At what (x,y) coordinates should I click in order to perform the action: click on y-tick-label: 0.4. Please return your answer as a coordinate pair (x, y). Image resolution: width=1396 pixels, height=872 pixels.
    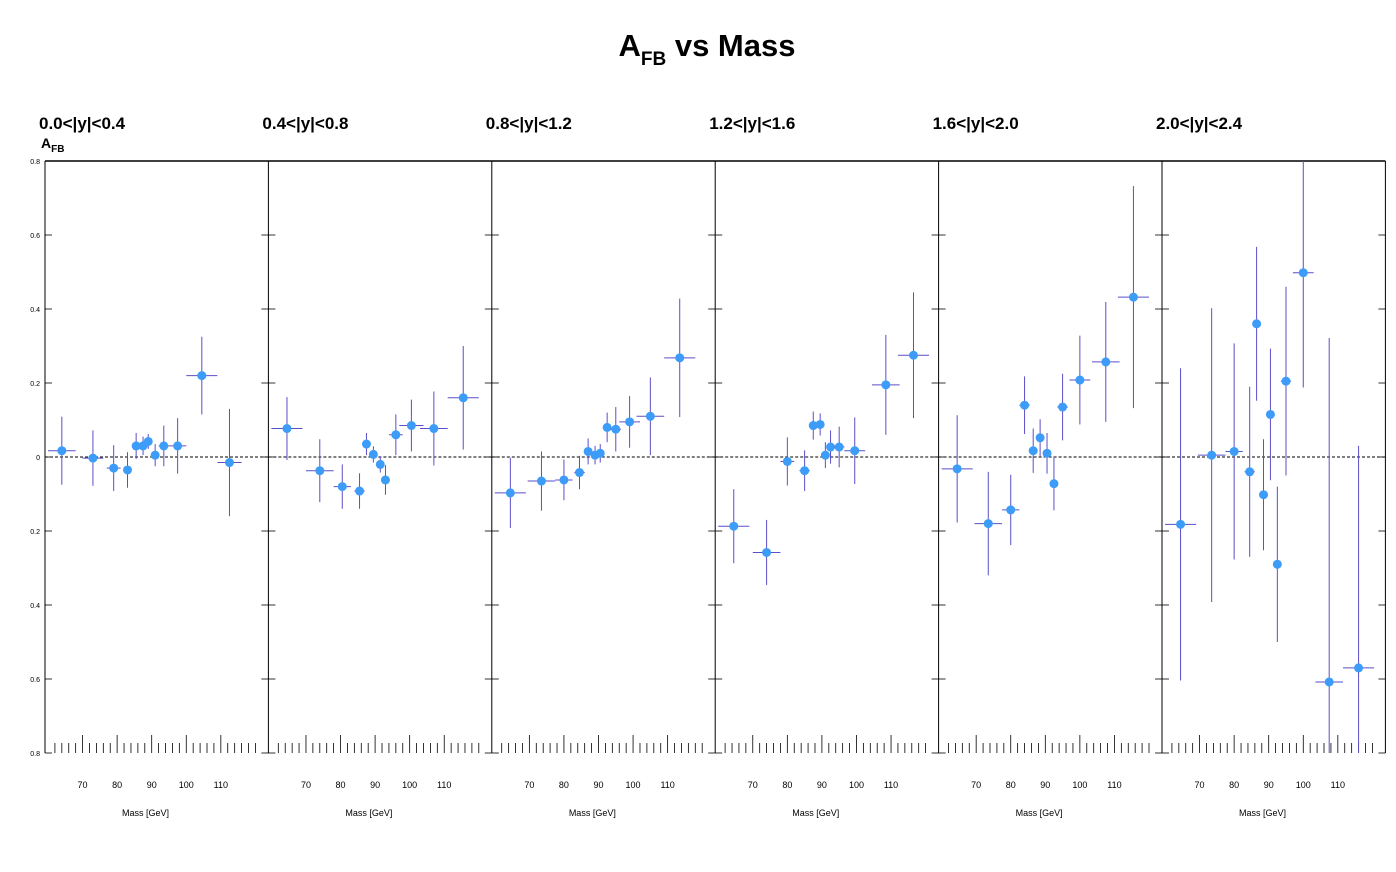
    Looking at the image, I should click on (35, 606).